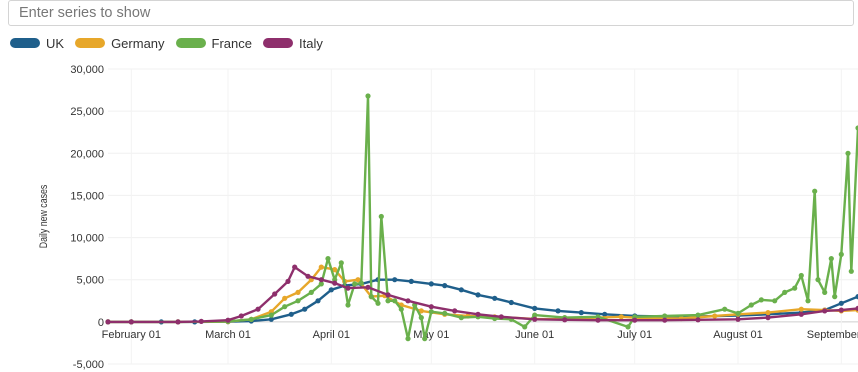 This screenshot has width=858, height=372. I want to click on legend-item-germany: Germany, so click(120, 43).